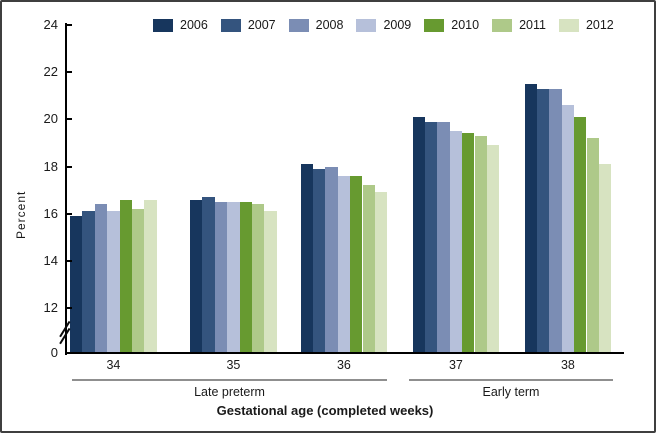 Image resolution: width=656 pixels, height=433 pixels. I want to click on y-tick-label-22: 22, so click(50, 72).